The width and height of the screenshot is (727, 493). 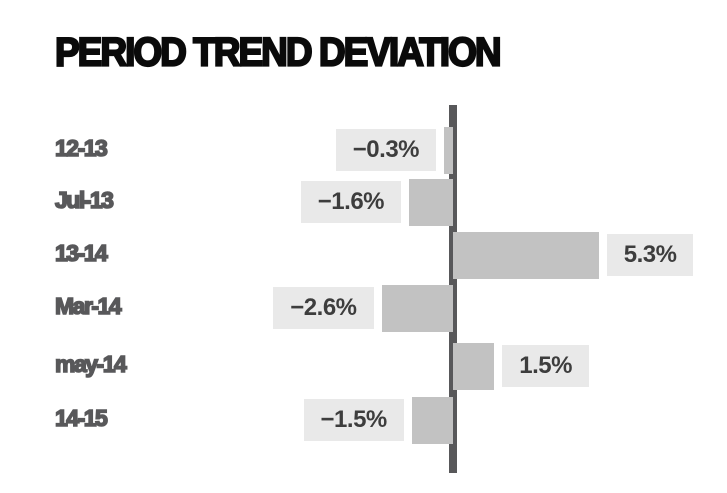 I want to click on category-label: 14-15, so click(x=81, y=418).